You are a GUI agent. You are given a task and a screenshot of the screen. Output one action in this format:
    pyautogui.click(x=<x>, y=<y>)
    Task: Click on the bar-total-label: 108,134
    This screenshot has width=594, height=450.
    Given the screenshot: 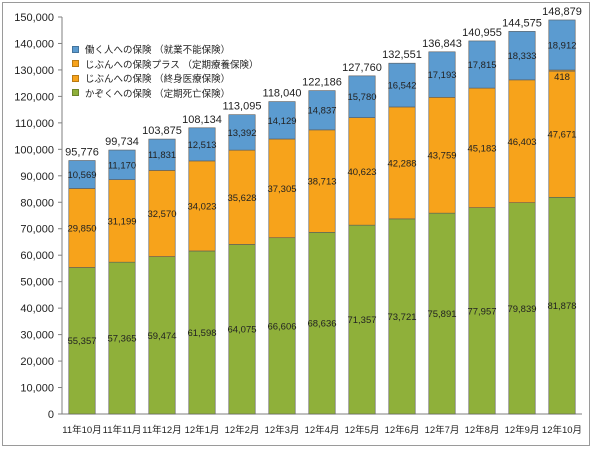 What is the action you would take?
    pyautogui.click(x=202, y=120)
    